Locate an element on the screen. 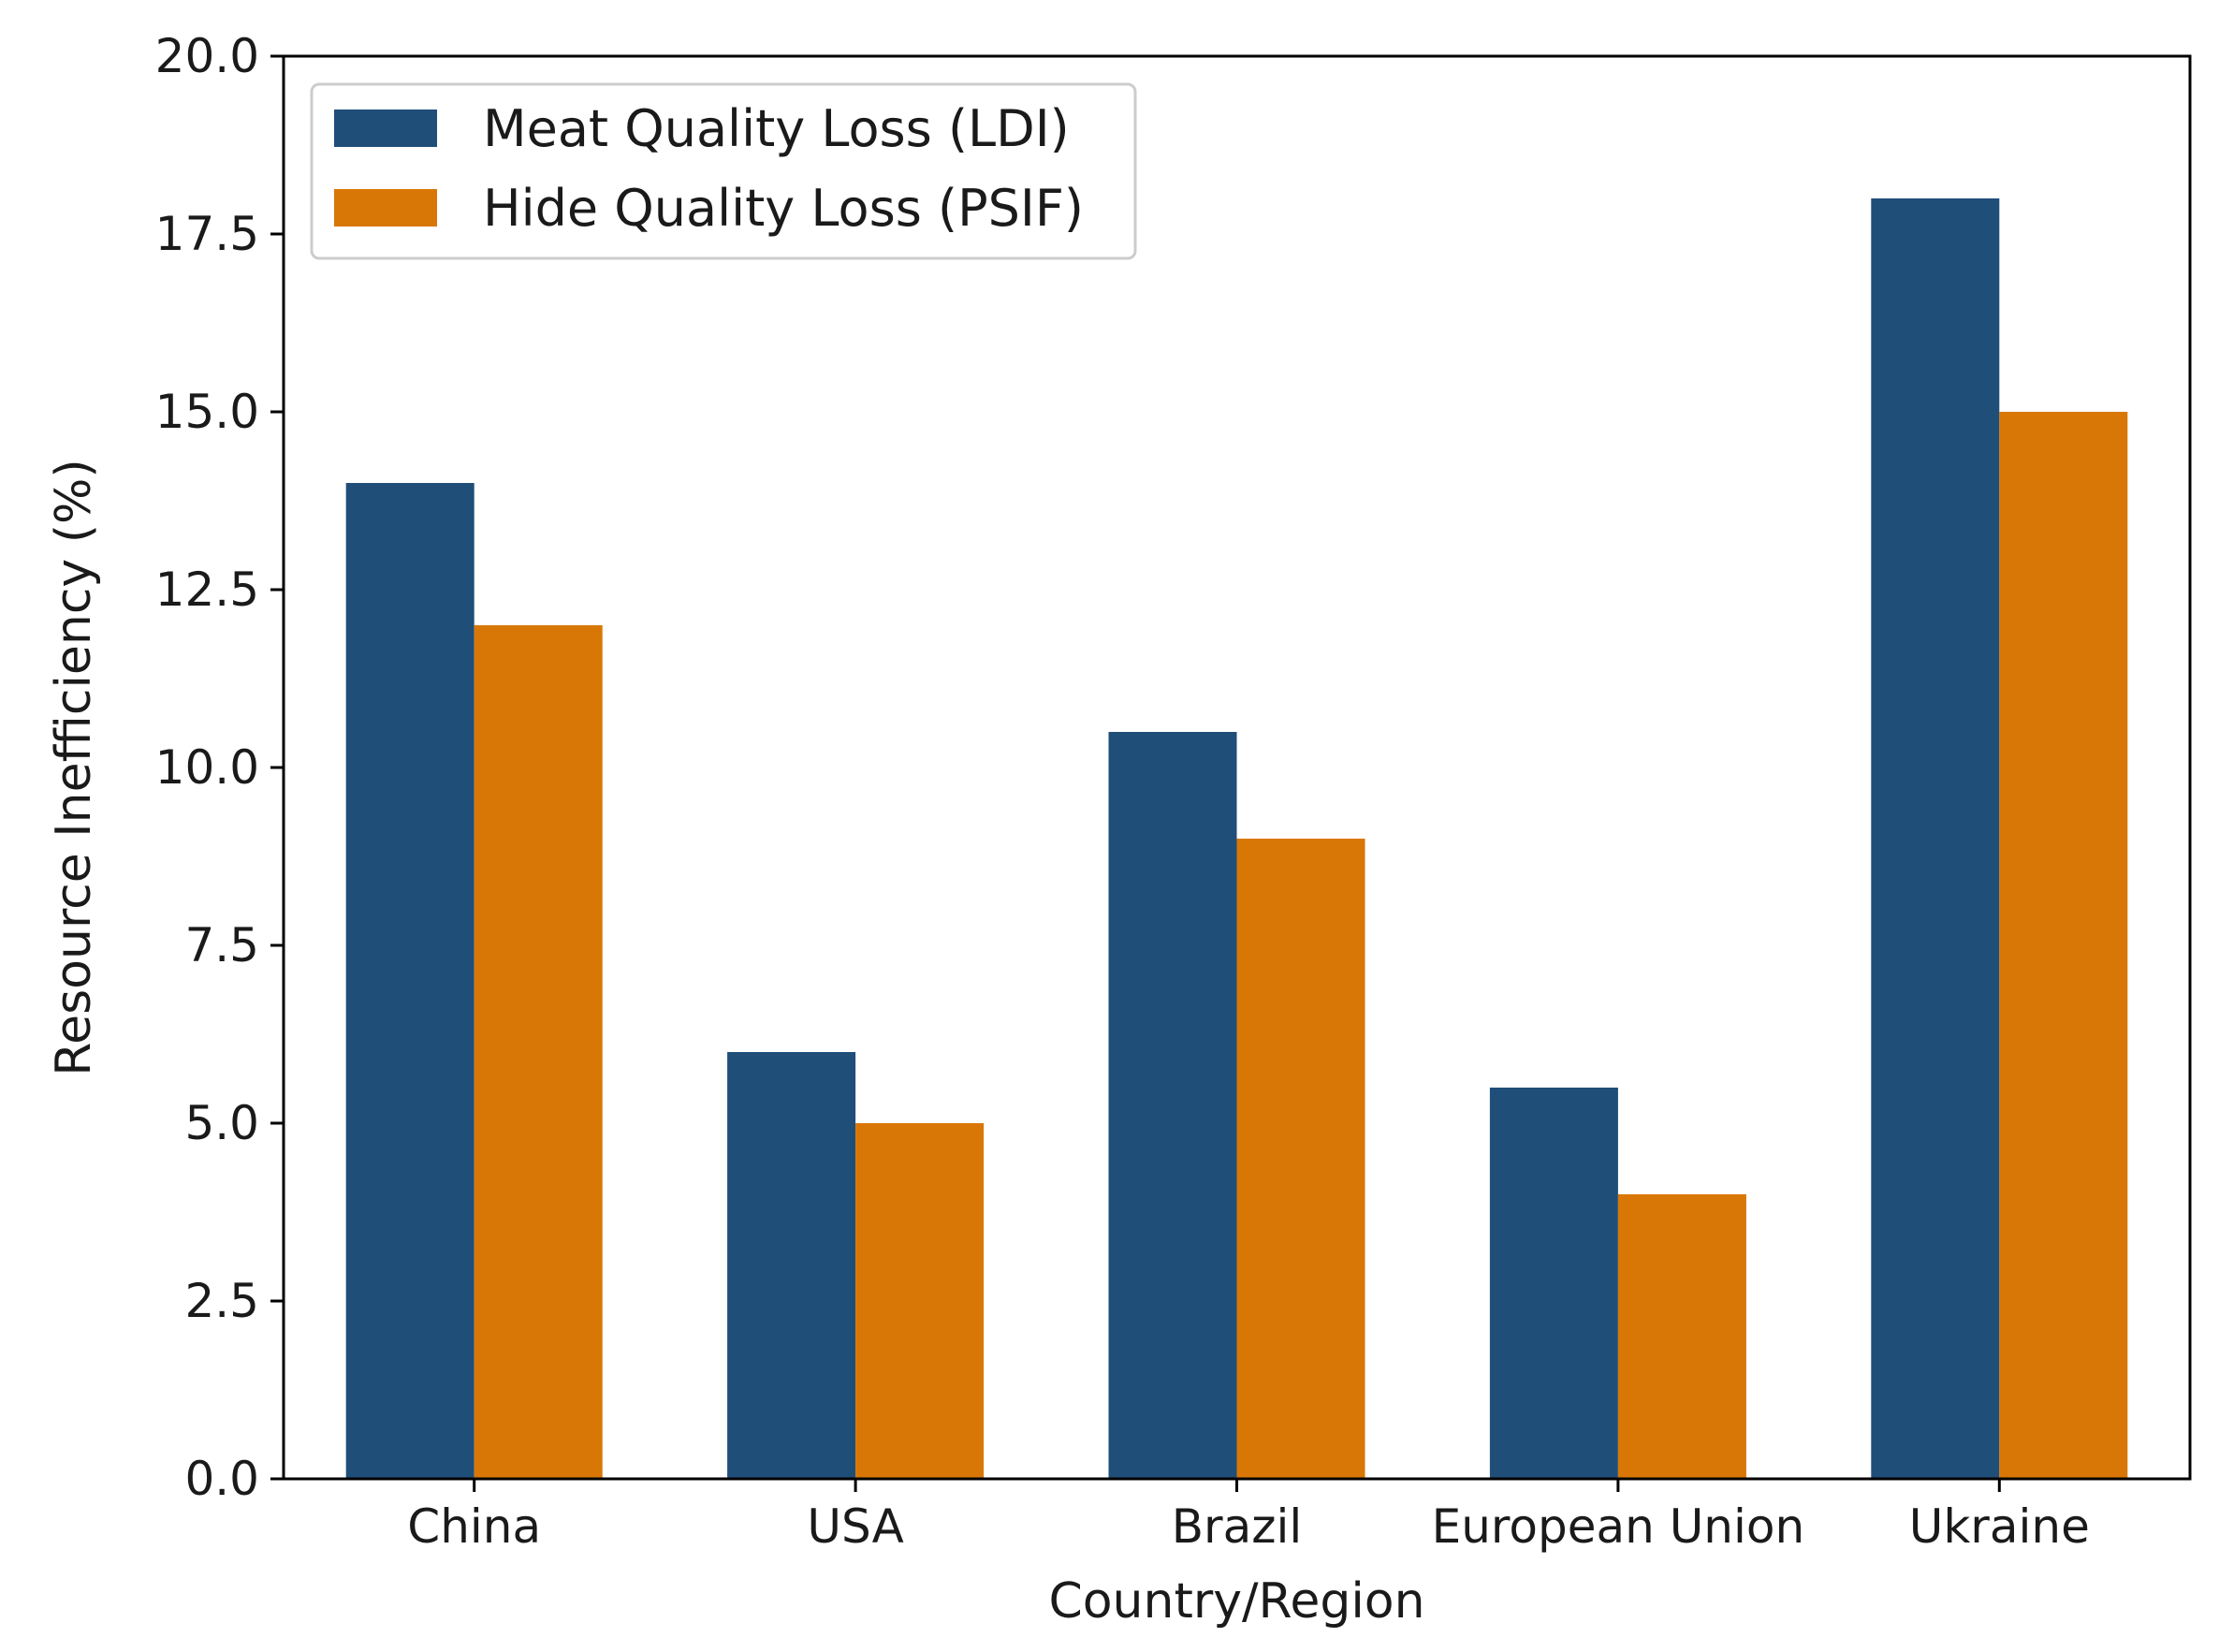 The image size is (2219, 1652). y-tick-label: 17.5 is located at coordinates (207, 234).